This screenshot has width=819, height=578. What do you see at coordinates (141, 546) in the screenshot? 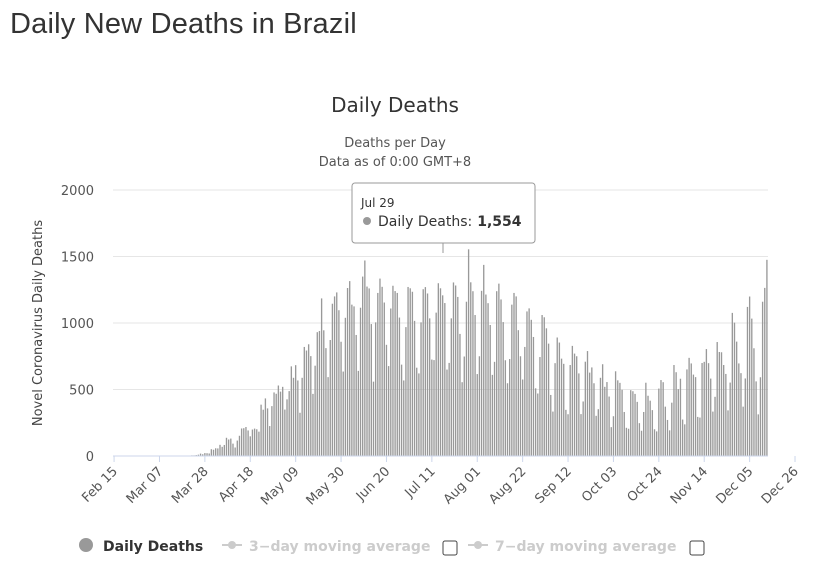
I see `legend-item-daily-deaths: Daily Deaths` at bounding box center [141, 546].